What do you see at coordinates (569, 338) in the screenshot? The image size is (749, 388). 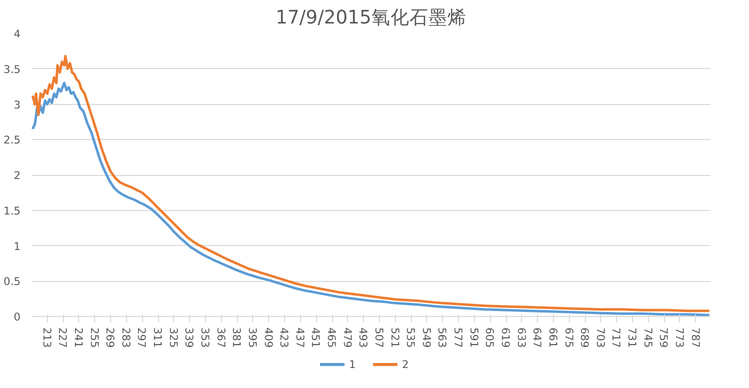 I see `x-tick-label: 675` at bounding box center [569, 338].